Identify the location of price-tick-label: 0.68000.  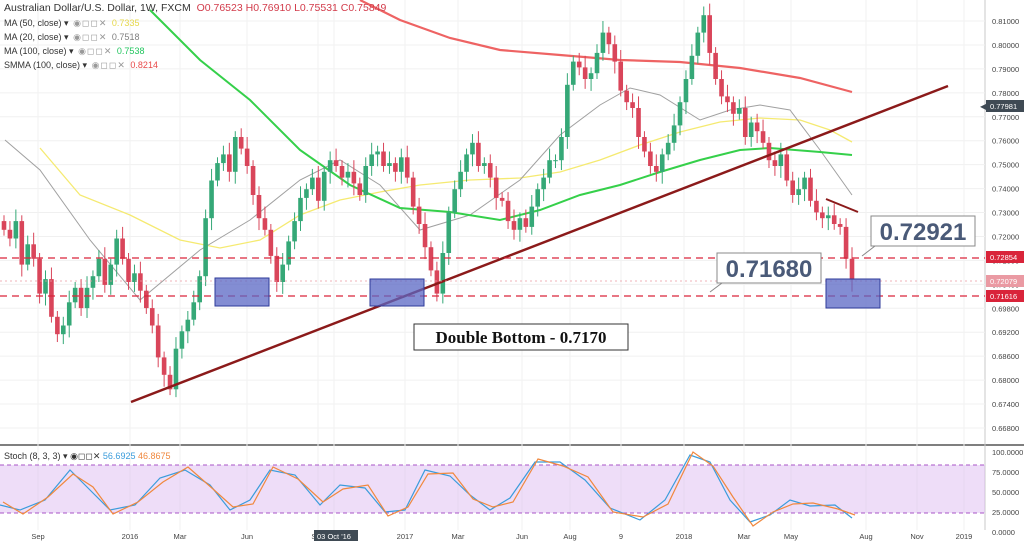
(1005, 380).